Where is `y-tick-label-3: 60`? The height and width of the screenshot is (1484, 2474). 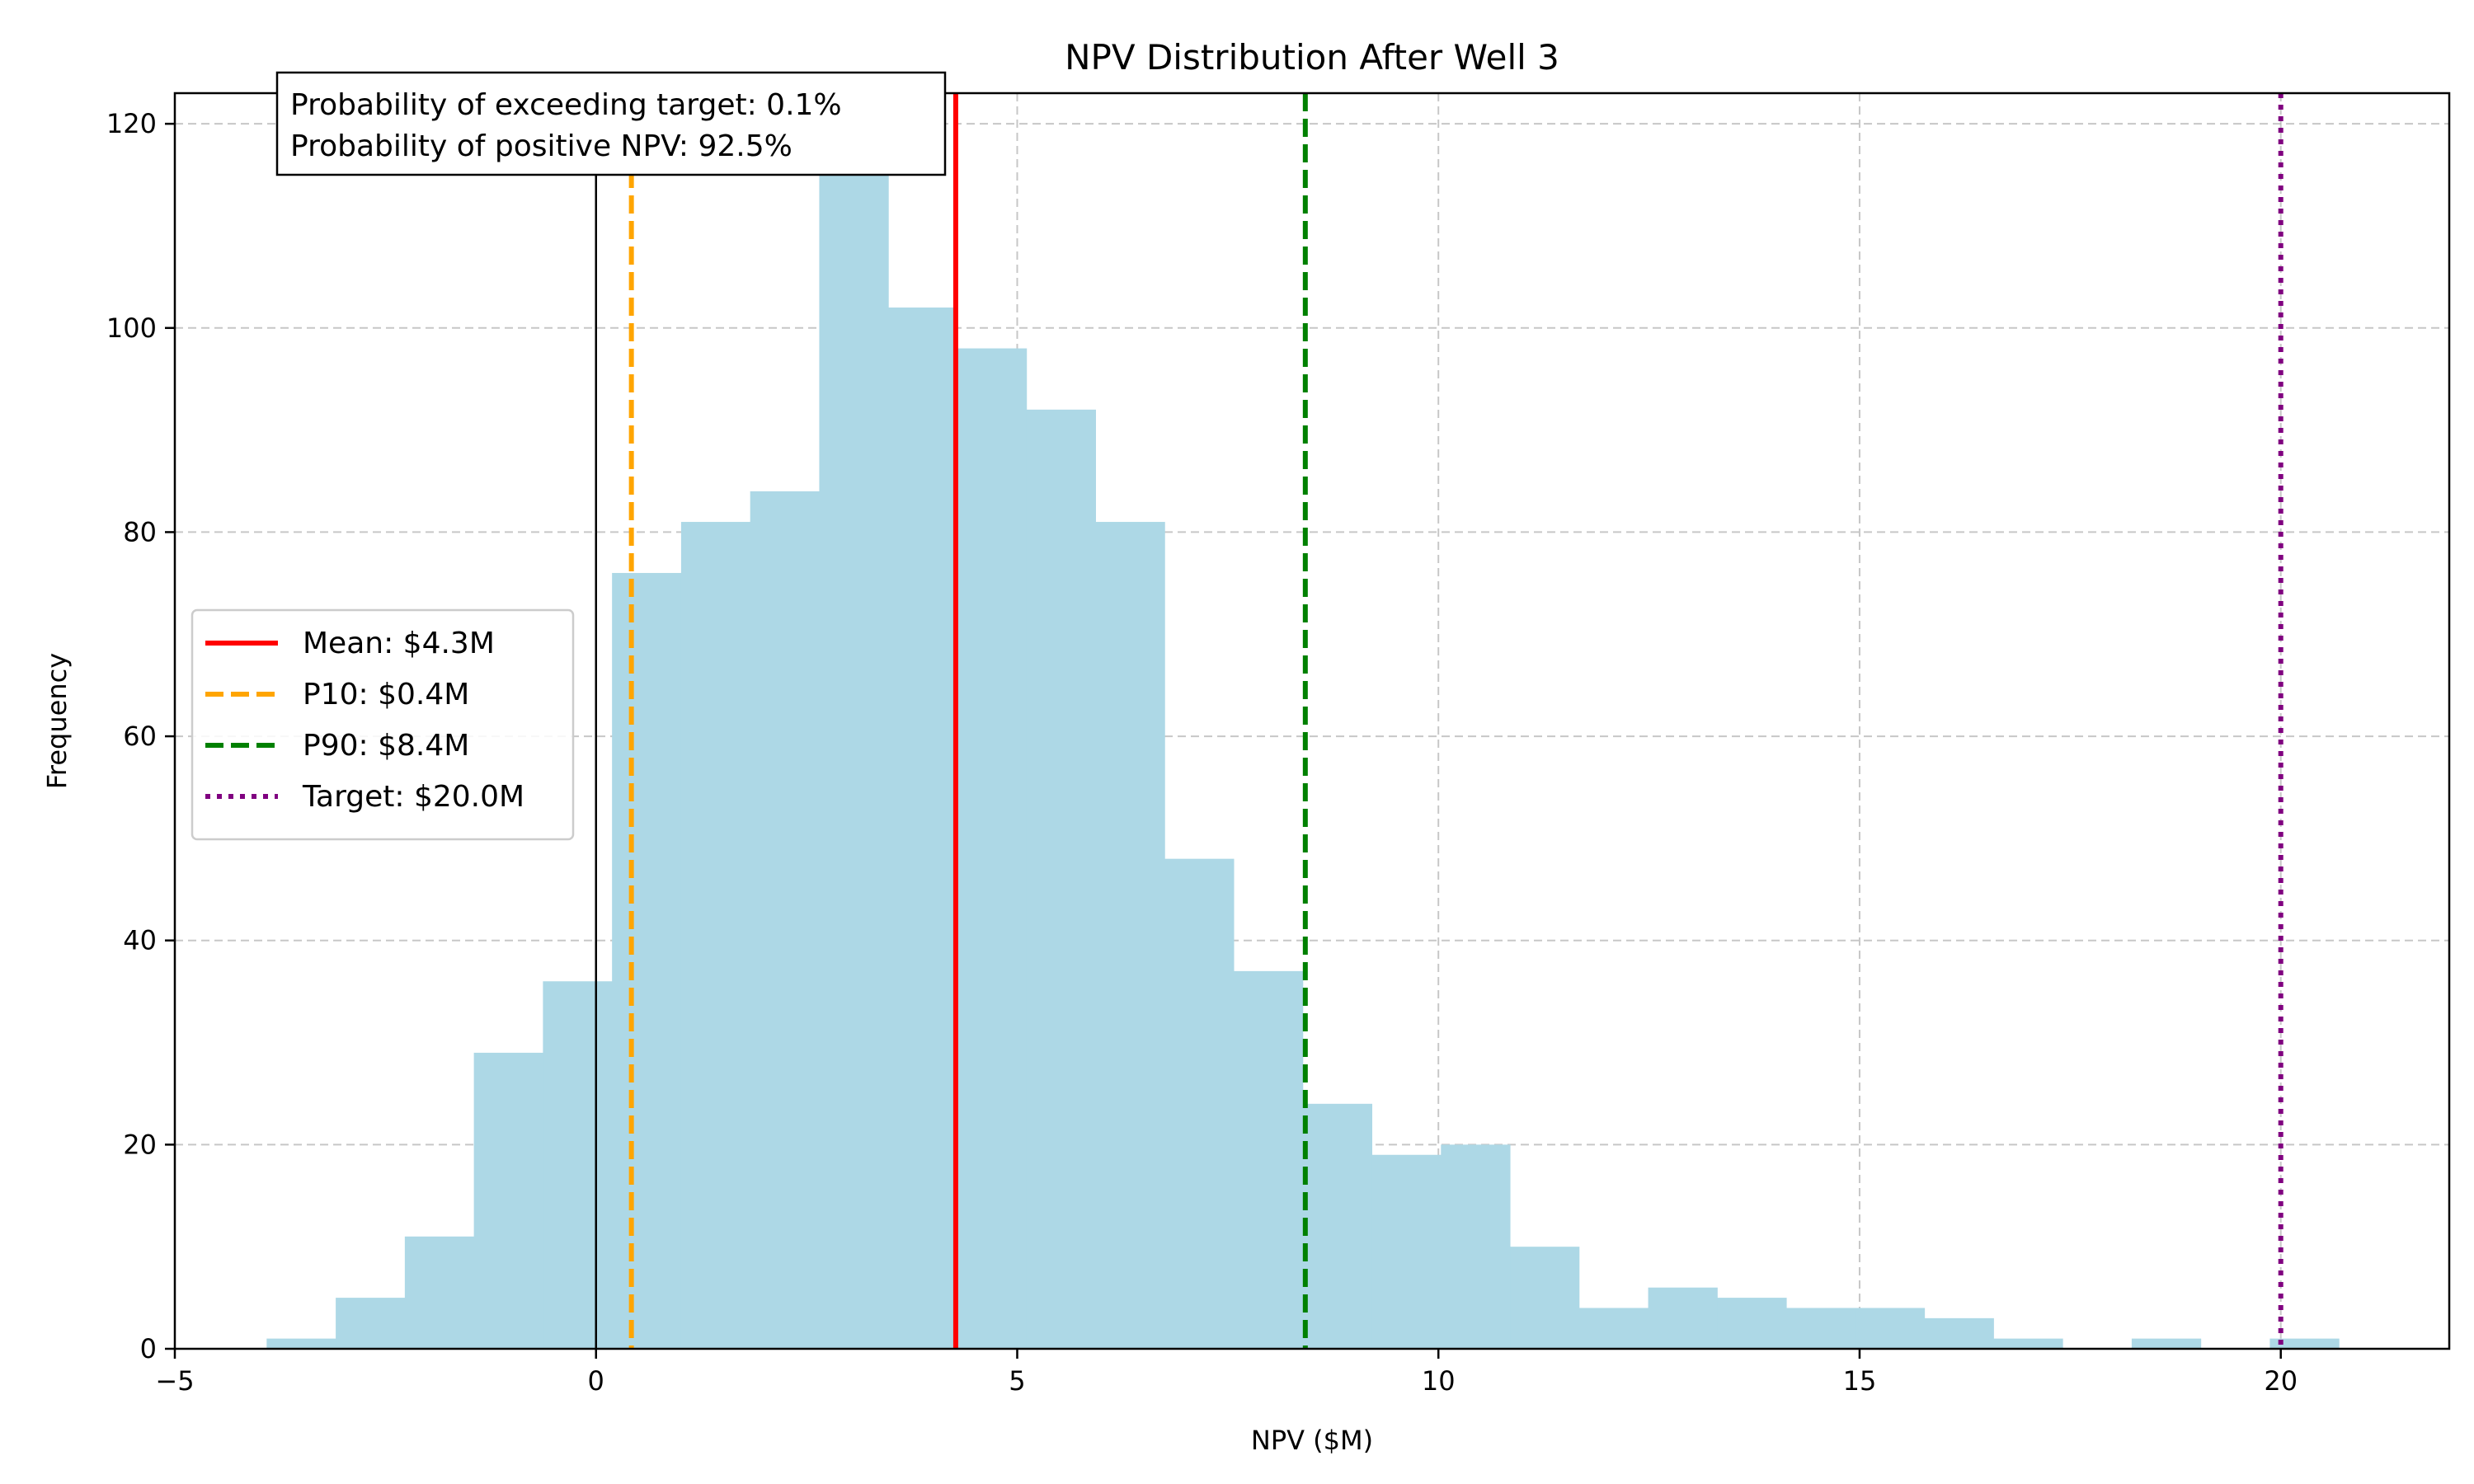 y-tick-label-3: 60 is located at coordinates (140, 736).